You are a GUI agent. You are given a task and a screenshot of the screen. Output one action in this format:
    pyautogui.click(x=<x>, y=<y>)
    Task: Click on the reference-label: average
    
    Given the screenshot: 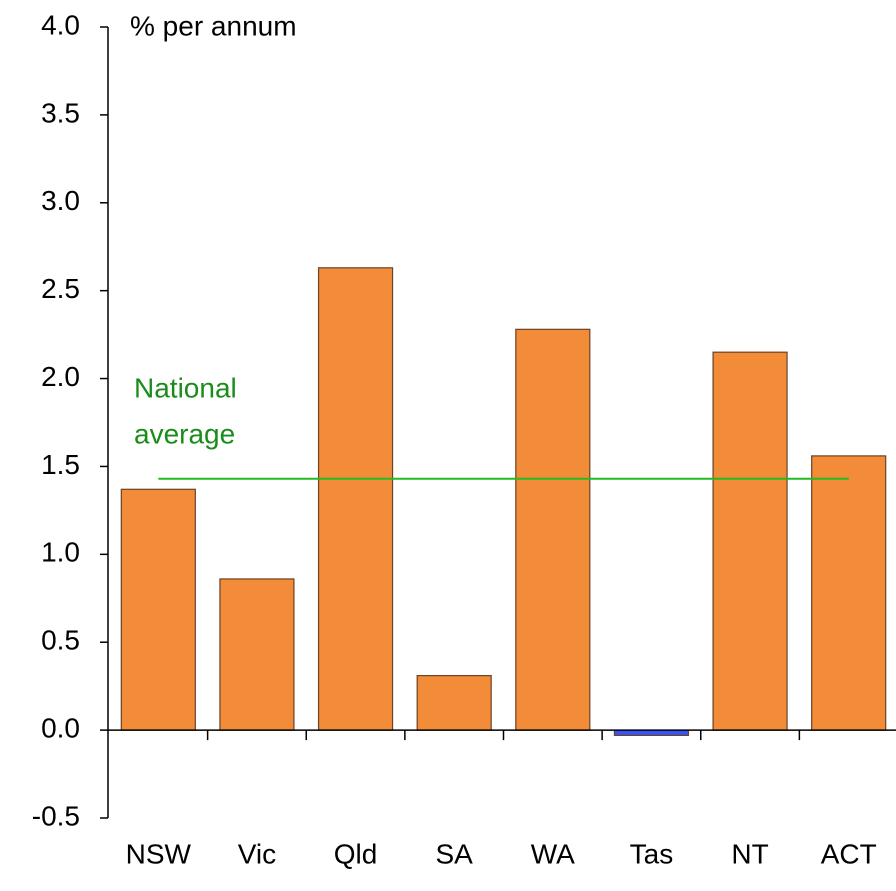 What is the action you would take?
    pyautogui.click(x=184, y=433)
    